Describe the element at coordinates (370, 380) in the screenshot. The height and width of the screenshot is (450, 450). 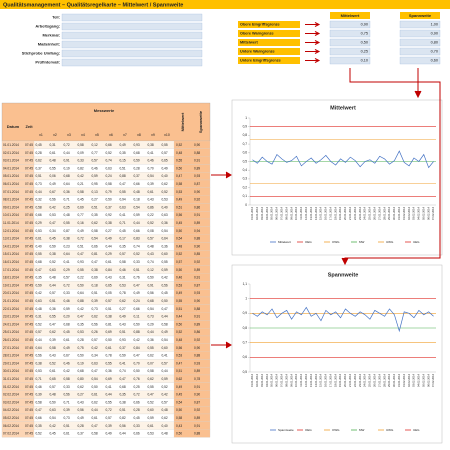
I see `x-tick-label: 25.01.2014` at that location.